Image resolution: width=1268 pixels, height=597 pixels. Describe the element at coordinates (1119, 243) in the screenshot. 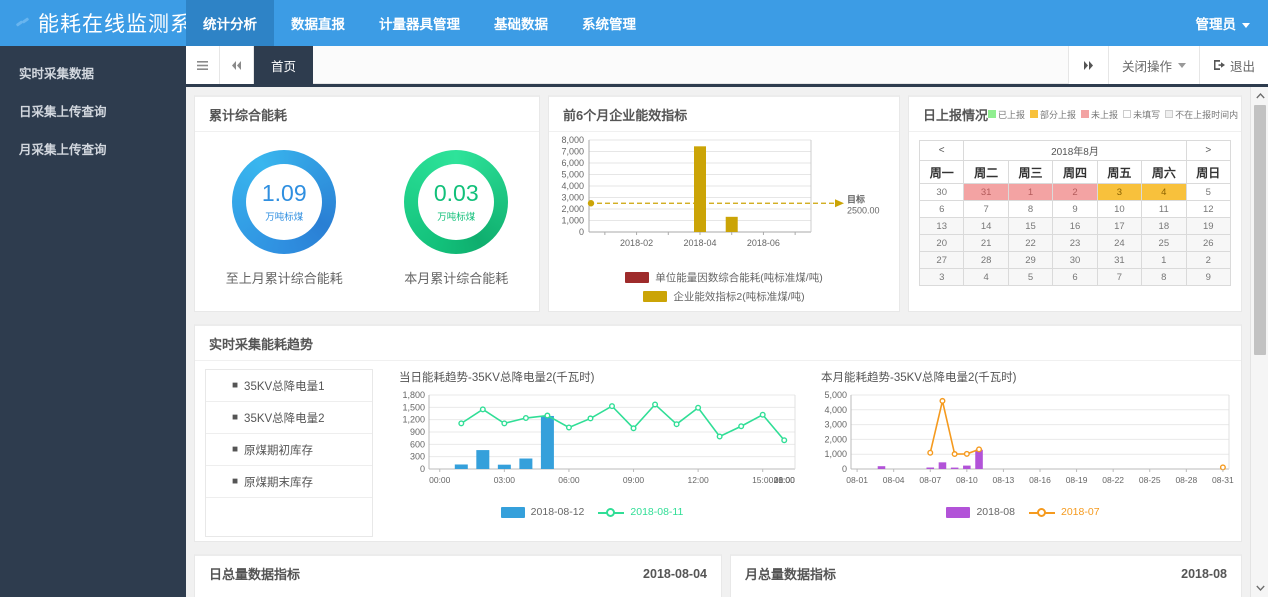

I see `calendar-day-cell: 24` at that location.